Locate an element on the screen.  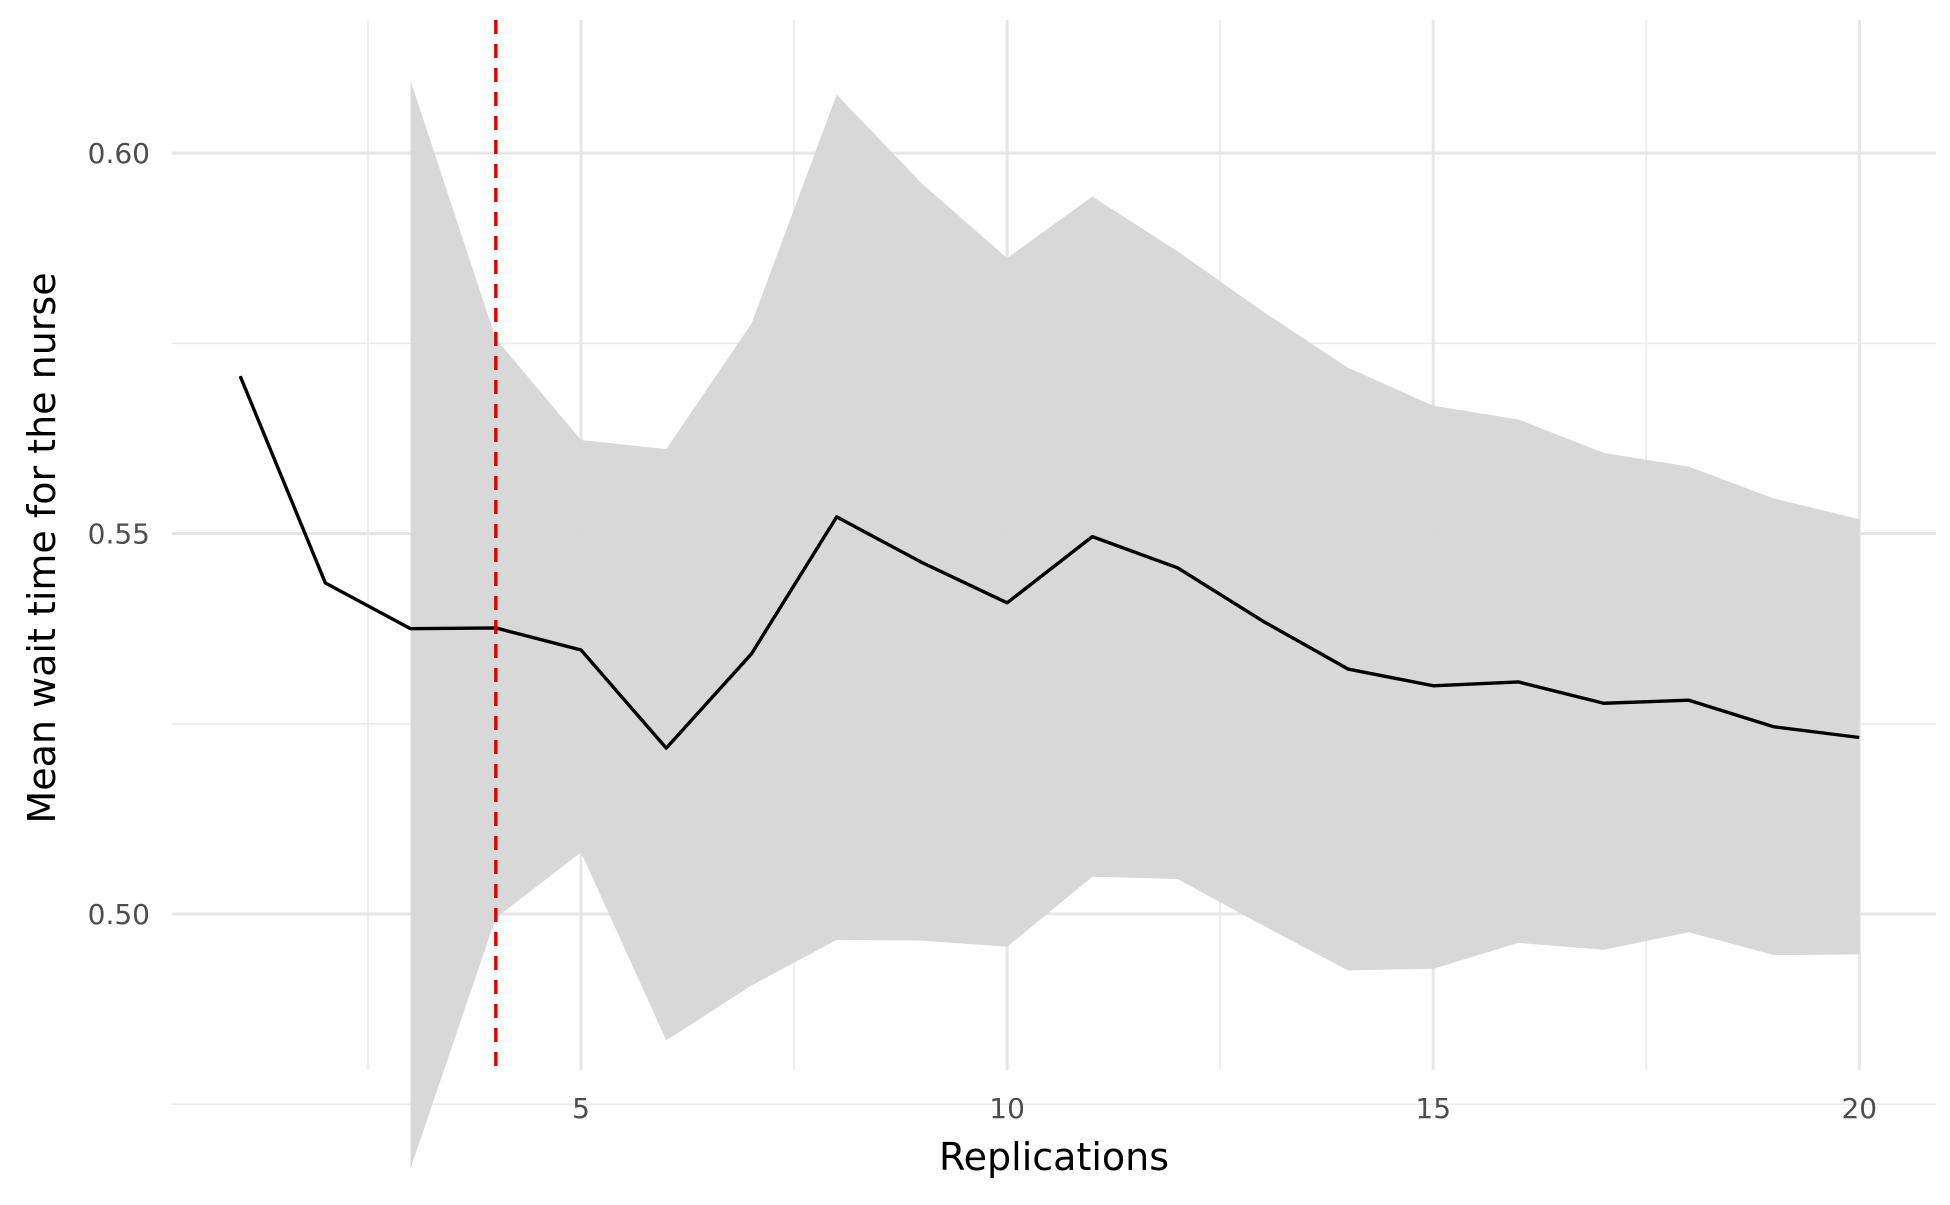
y-tick-label: 0.55 is located at coordinates (119, 534).